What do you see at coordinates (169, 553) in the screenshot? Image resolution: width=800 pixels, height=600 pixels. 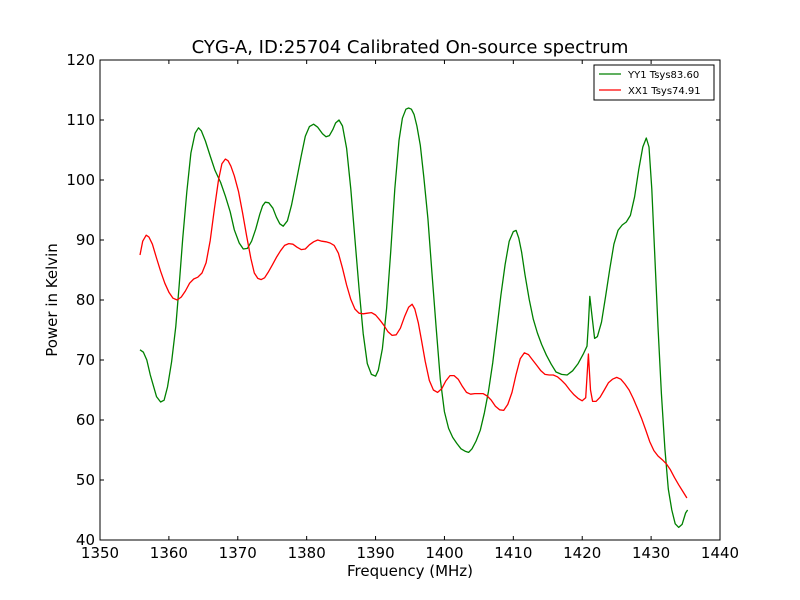 I see `x-tick-label: 1360` at bounding box center [169, 553].